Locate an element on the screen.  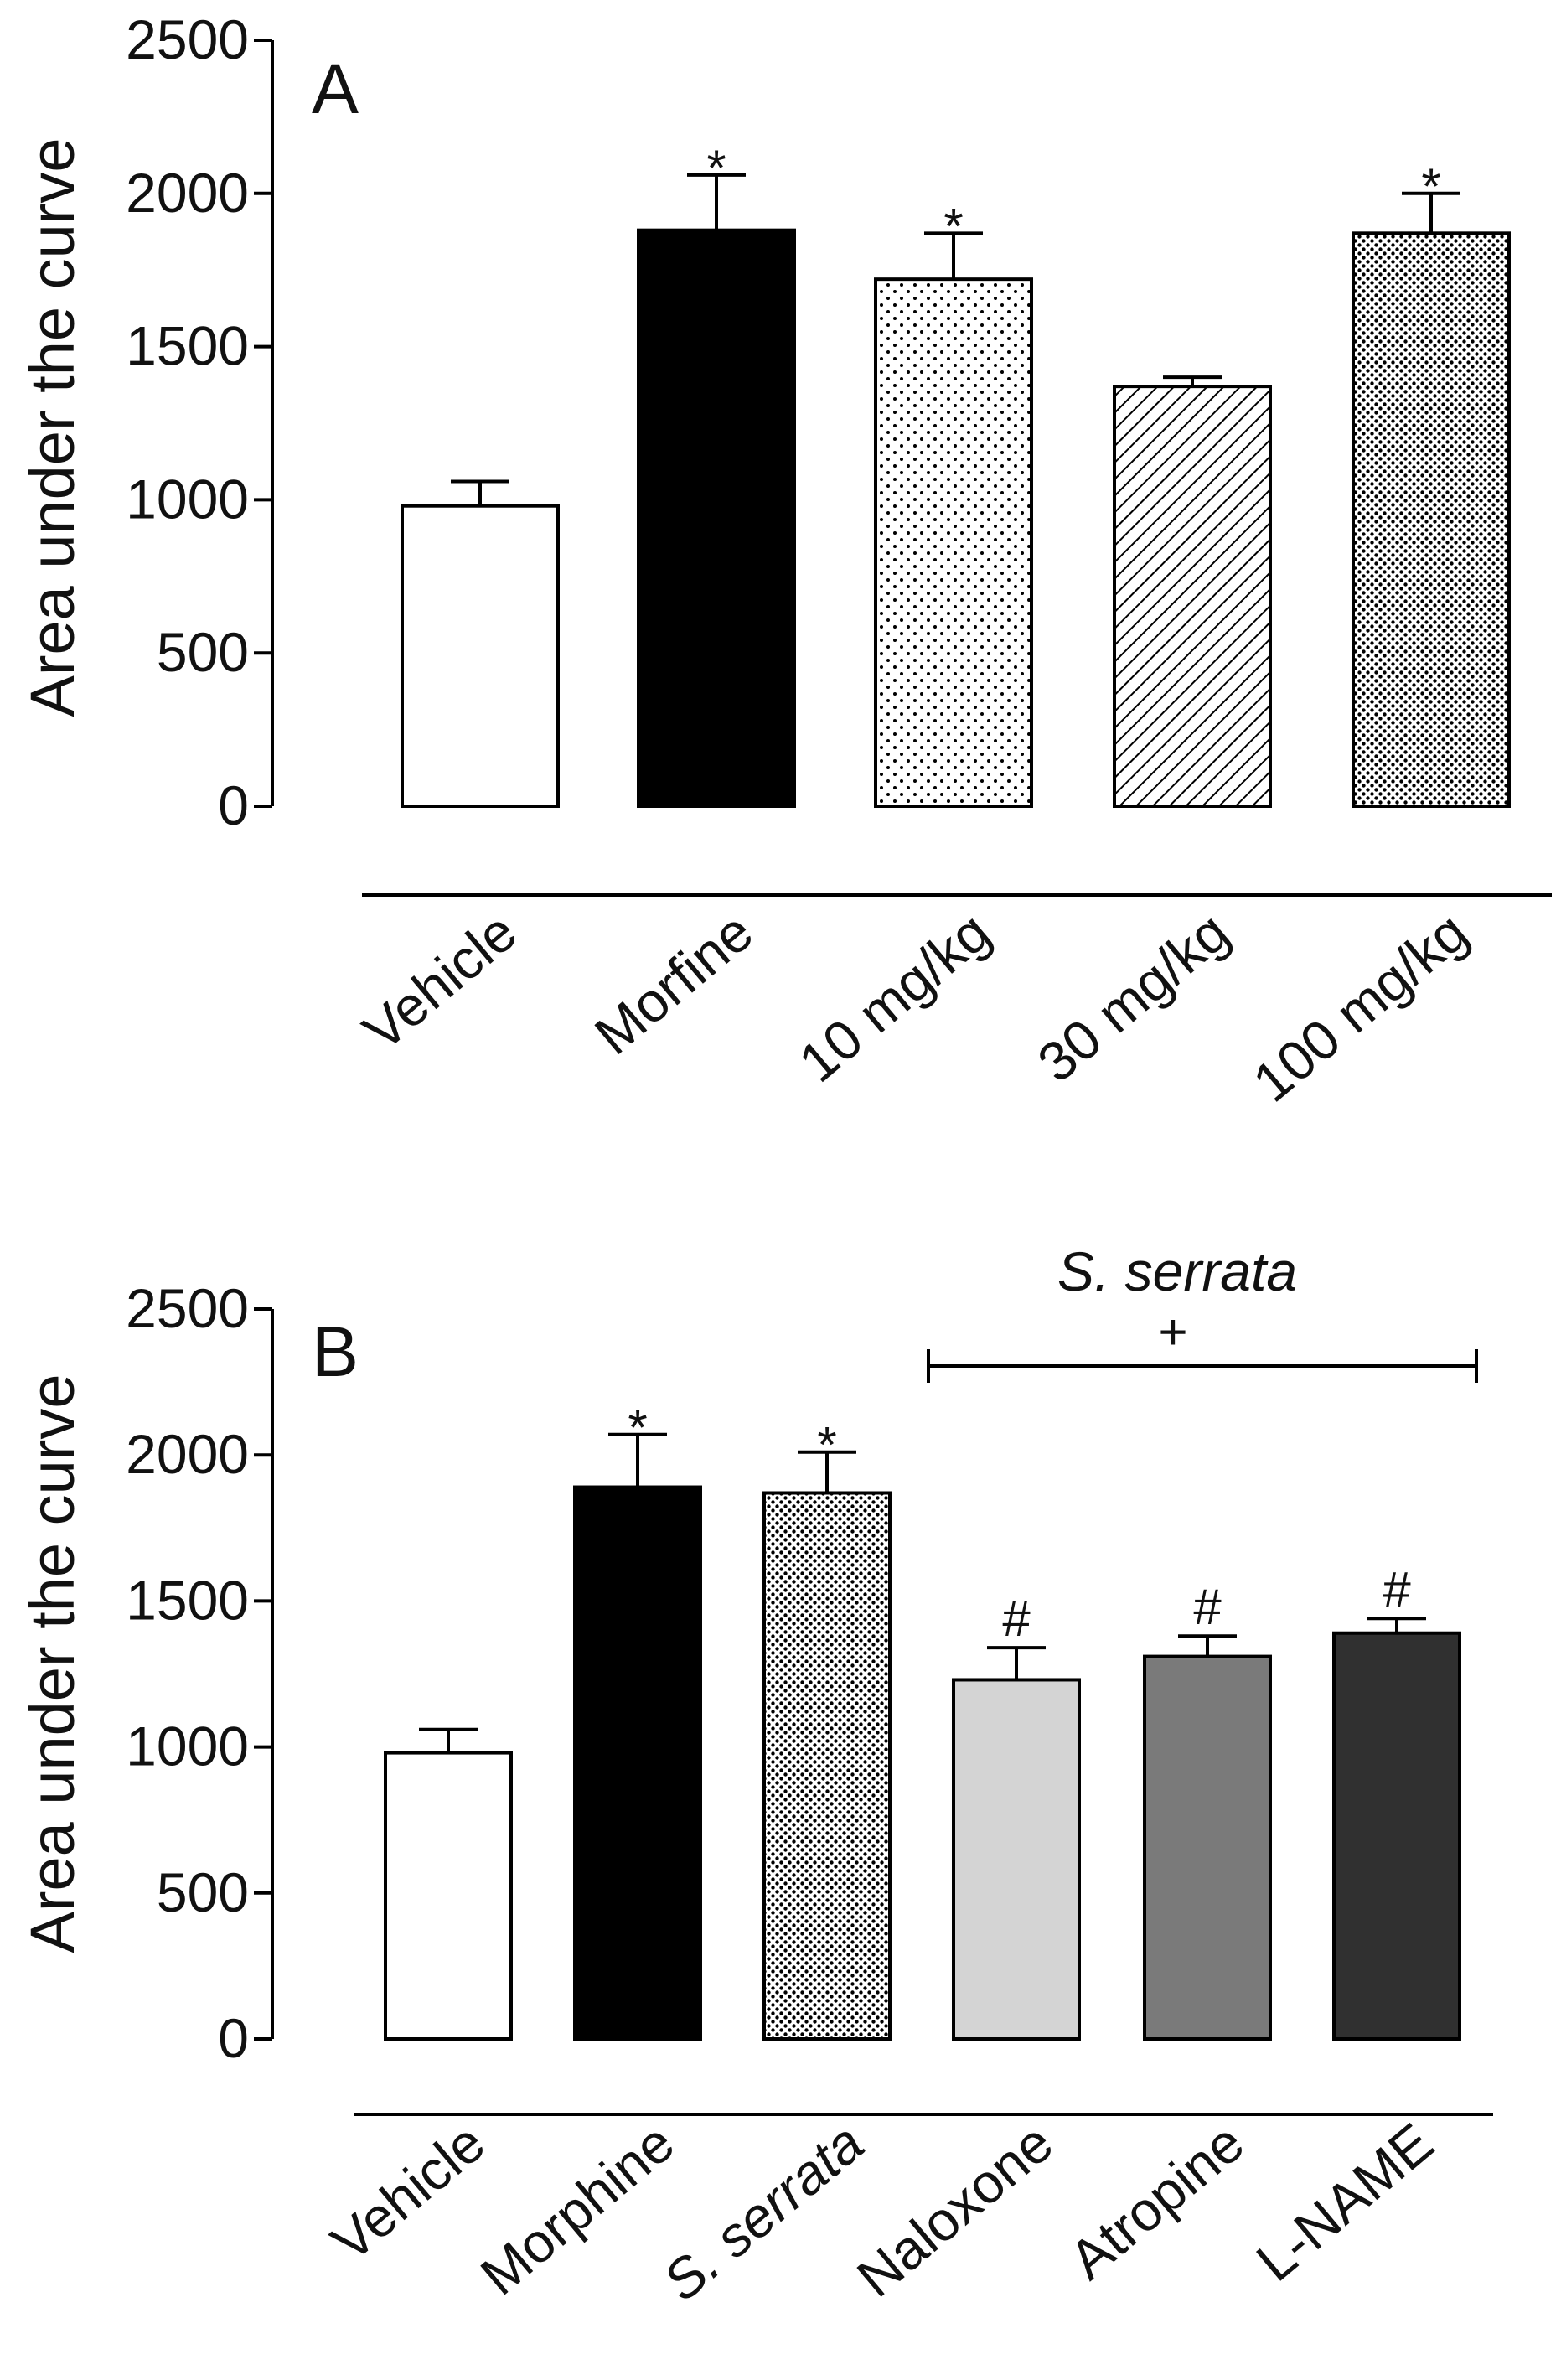
category-label: 100 mg/kg is located at coordinates (1360, 1007).